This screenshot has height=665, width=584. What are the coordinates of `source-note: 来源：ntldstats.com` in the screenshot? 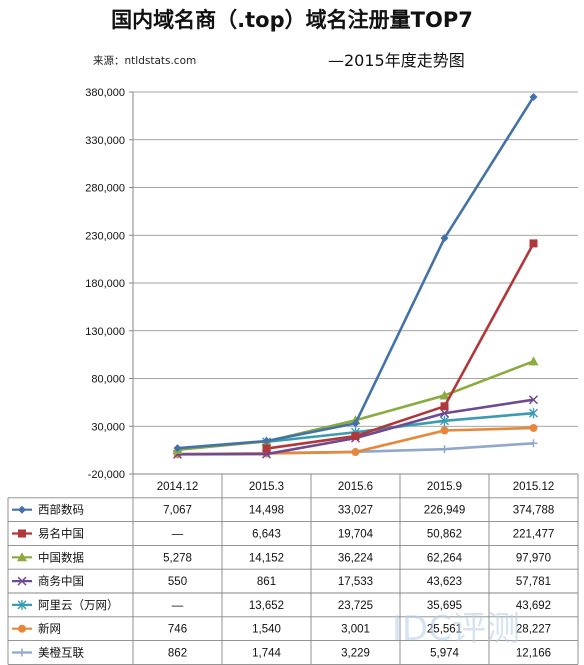 It's located at (145, 61).